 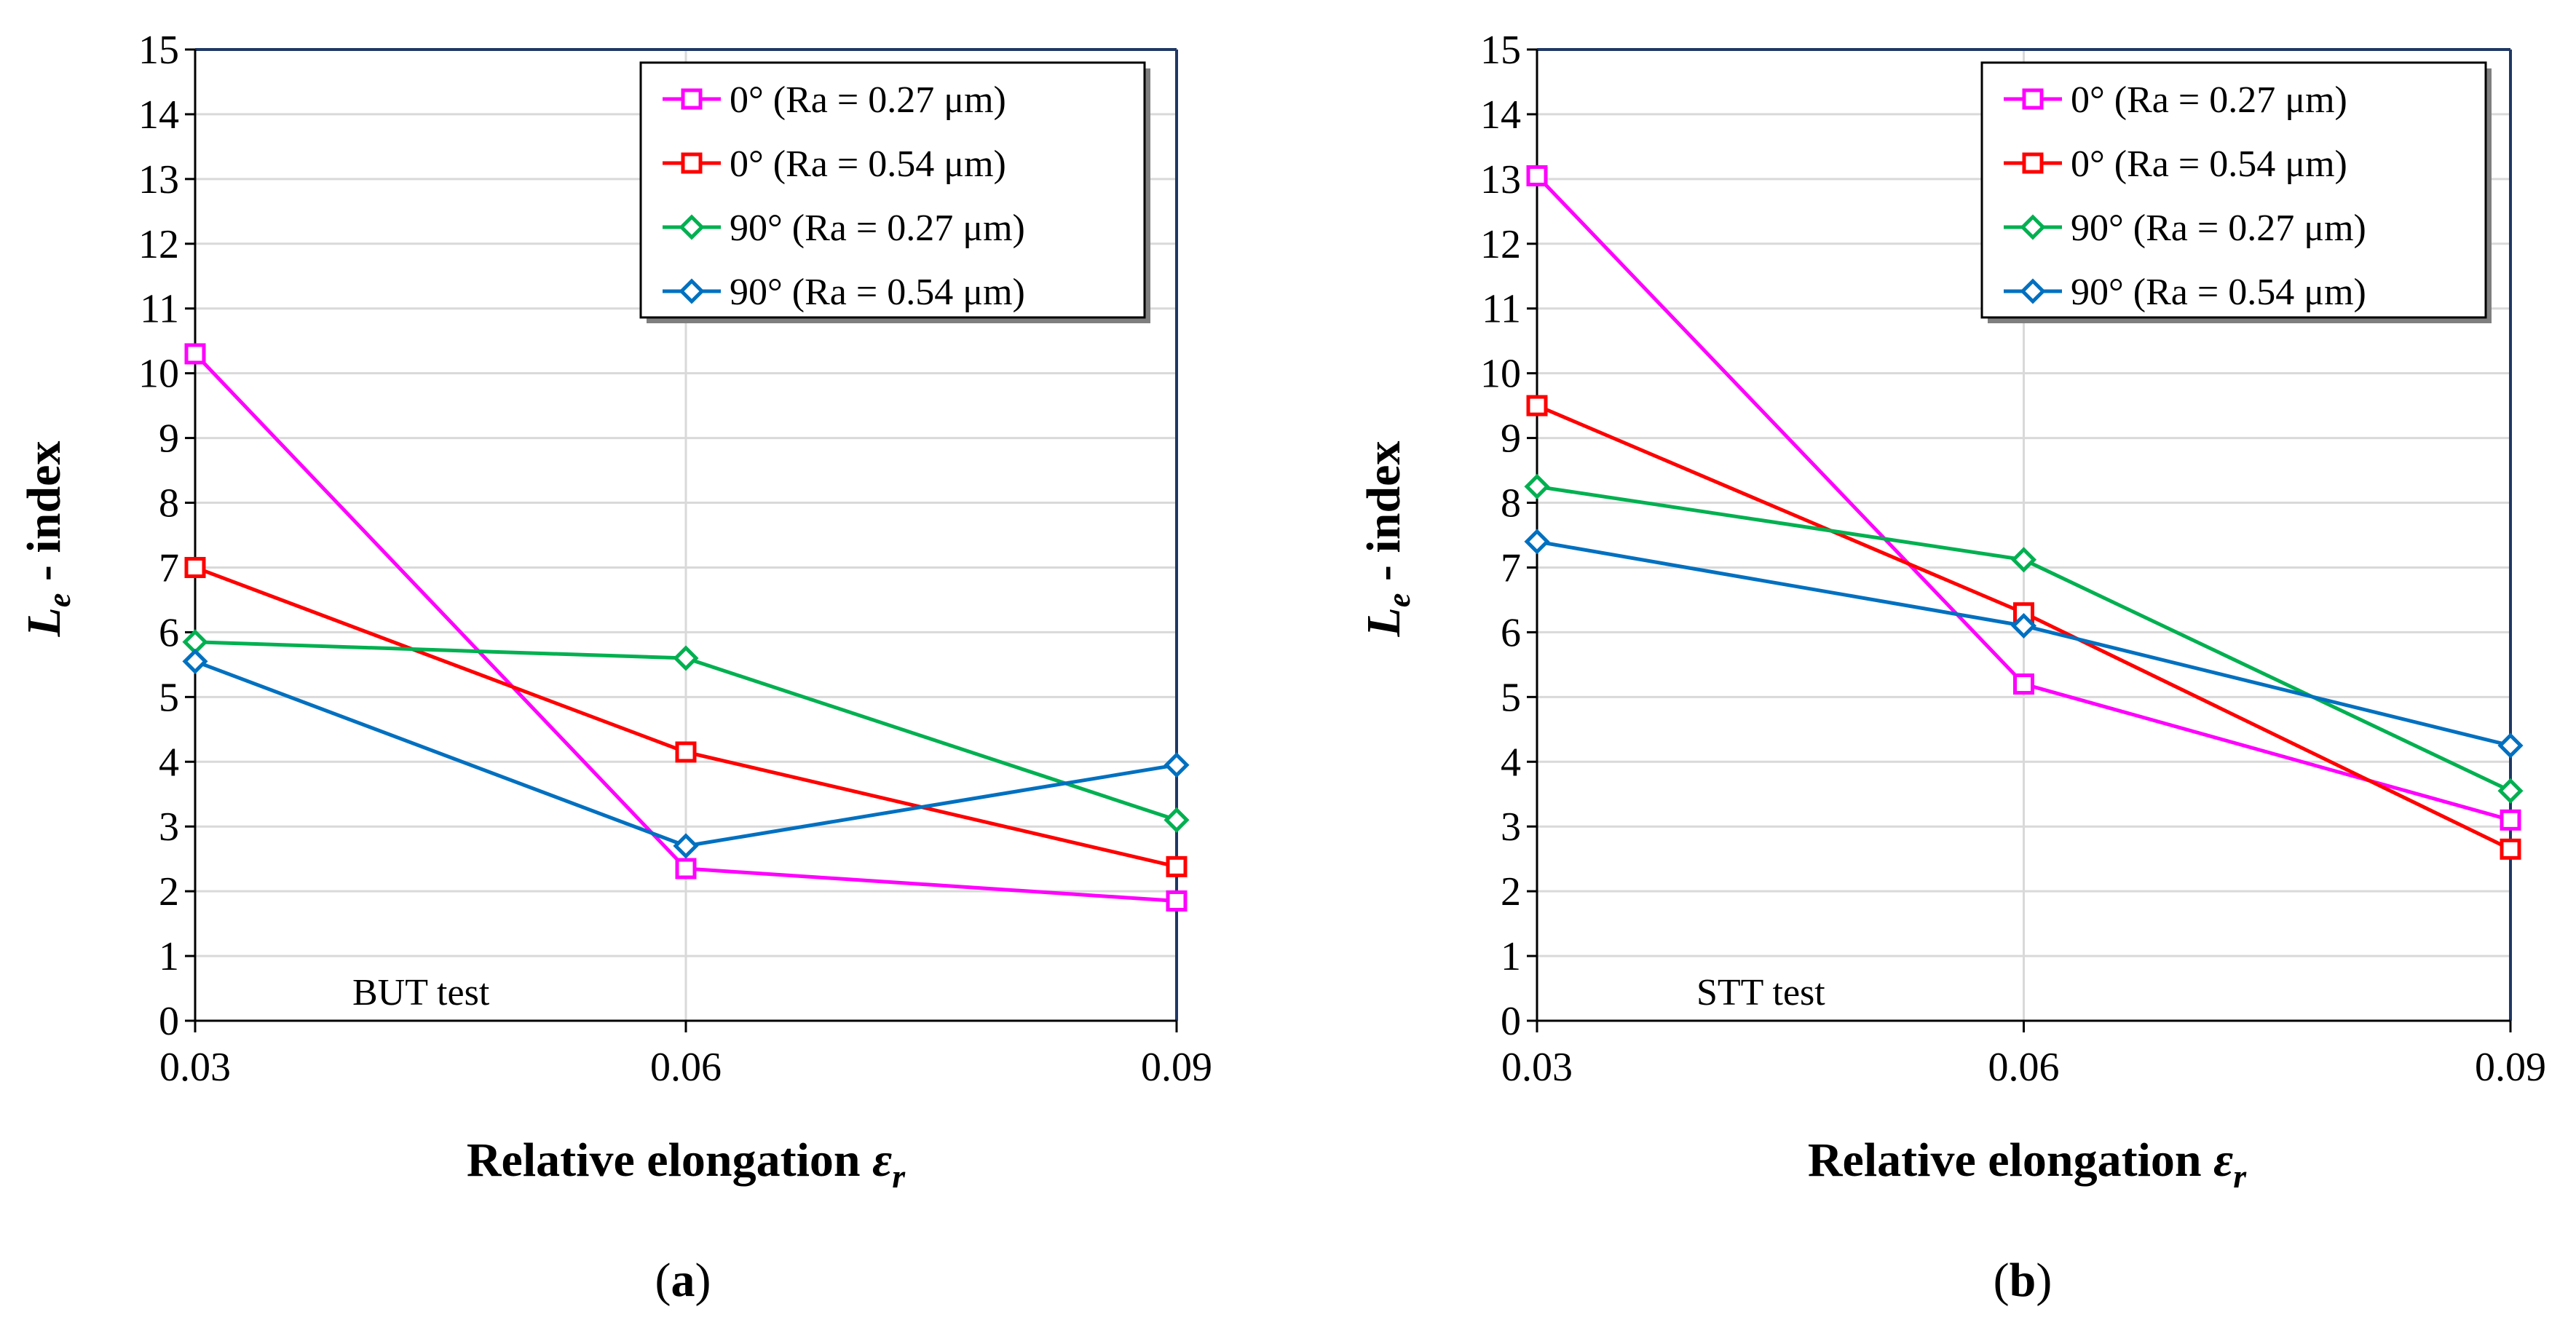 What do you see at coordinates (2023, 1280) in the screenshot?
I see `panel-caption: (b)` at bounding box center [2023, 1280].